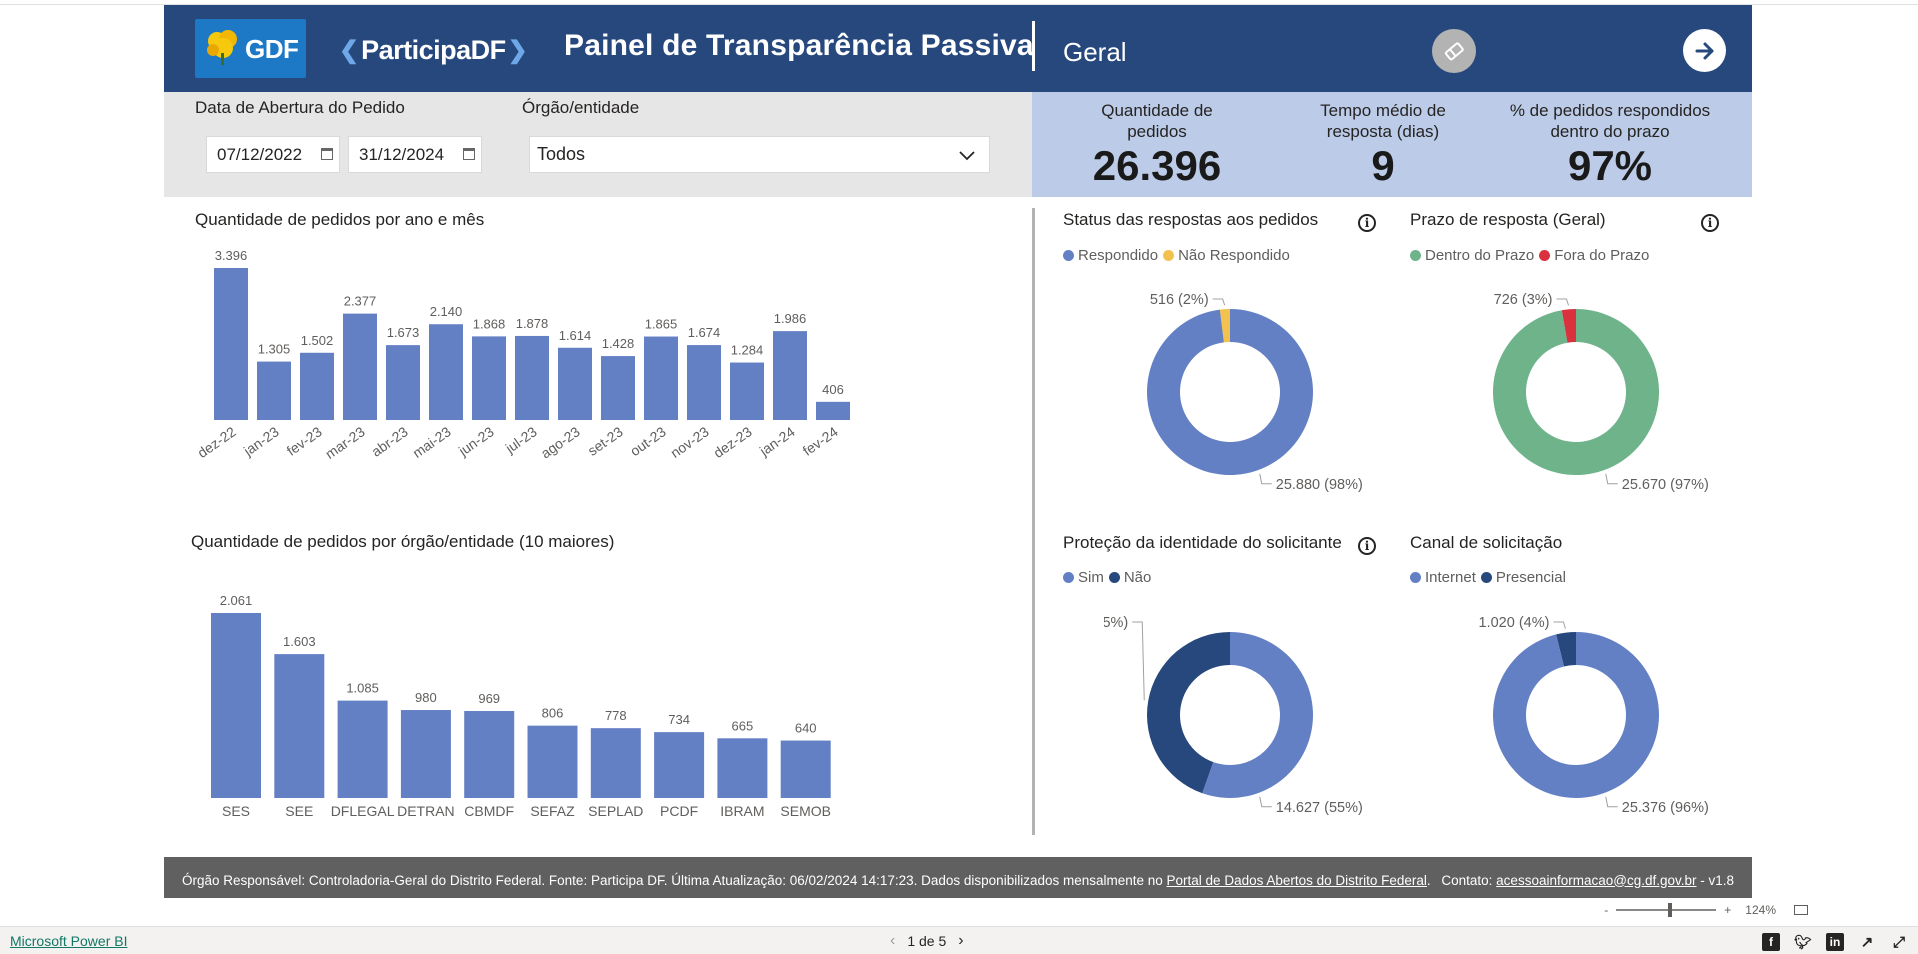  Describe the element at coordinates (1803, 941) in the screenshot. I see `twitter-icon: 🐦︎` at that location.